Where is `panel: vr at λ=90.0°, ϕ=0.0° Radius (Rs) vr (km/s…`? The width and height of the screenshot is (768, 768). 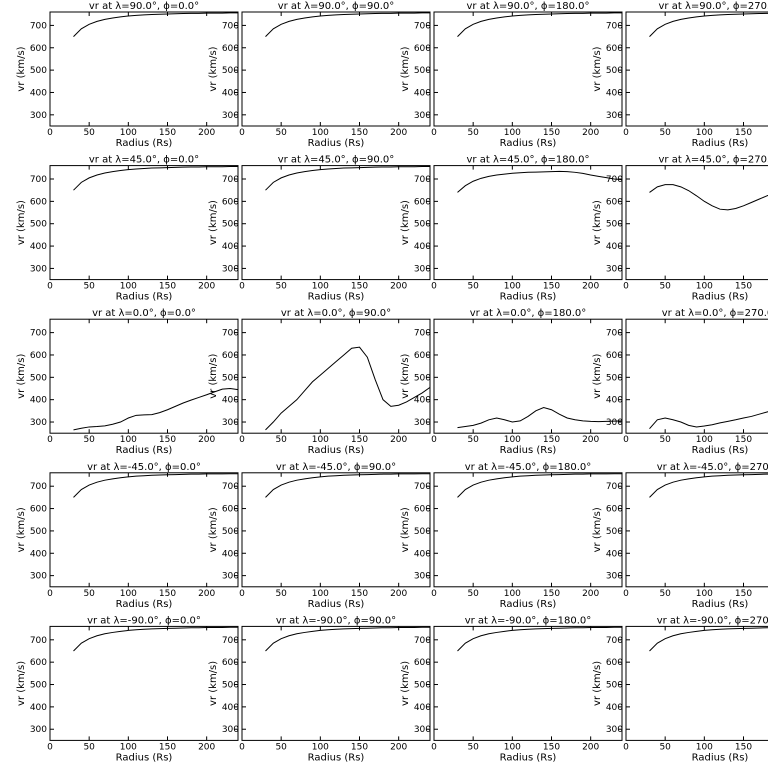 panel: vr at λ=90.0°, ϕ=0.0° Radius (Rs) vr (km/s… is located at coordinates (127, 75).